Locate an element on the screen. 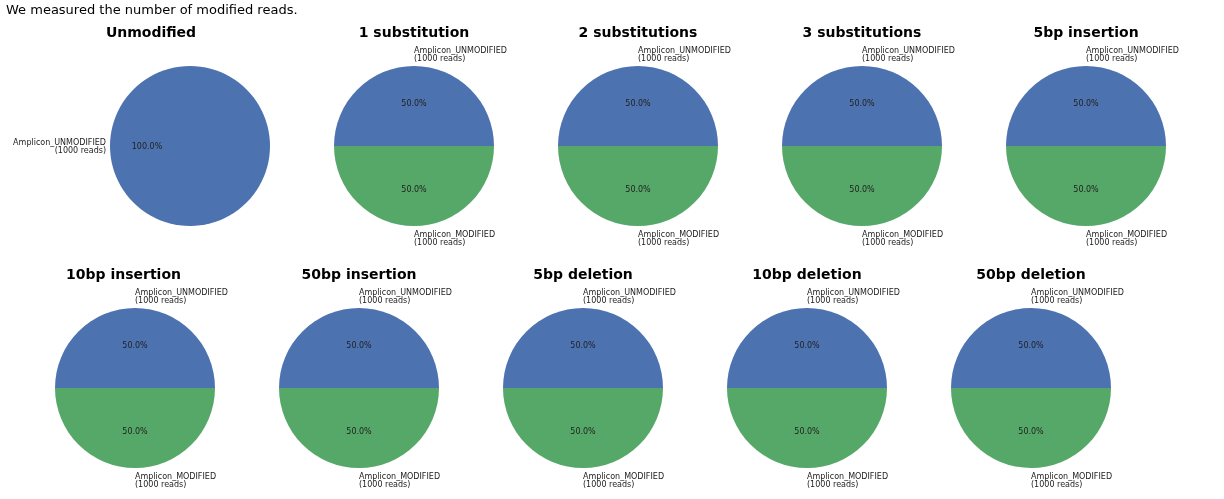 The height and width of the screenshot is (499, 1224). chart-title: 10bp insertion is located at coordinates (123, 274).